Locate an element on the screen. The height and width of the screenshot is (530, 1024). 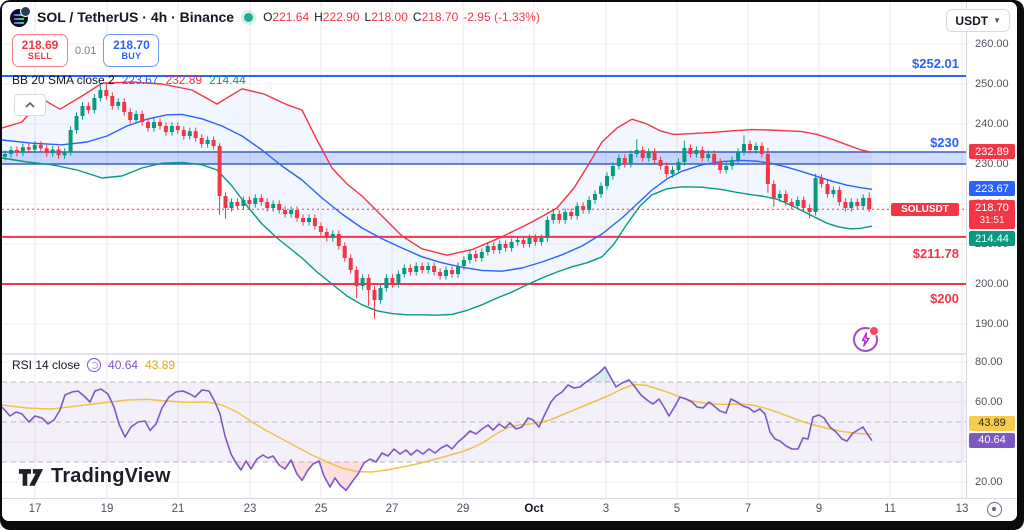
time-tick-label: 21 is located at coordinates (178, 509).